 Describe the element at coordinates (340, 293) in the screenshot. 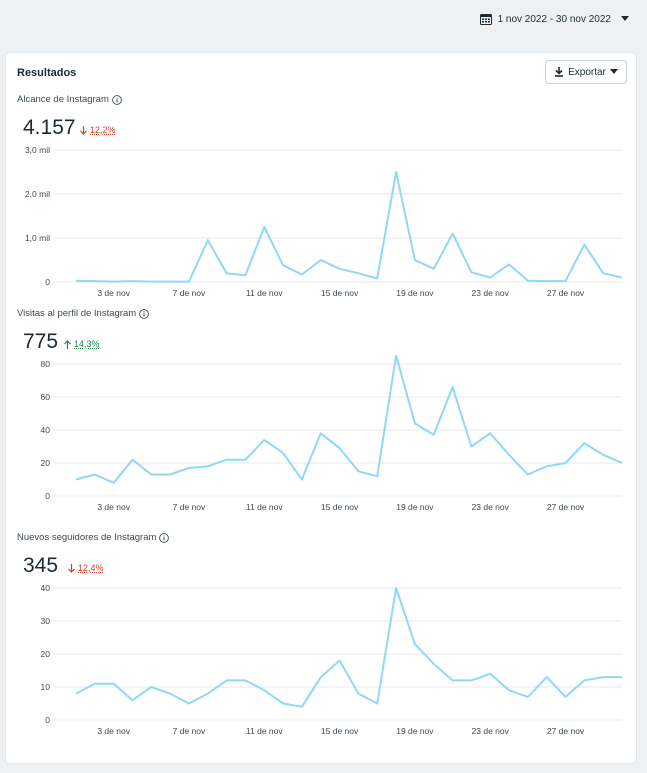

I see `reach-x-tick-label: 15 de nov` at that location.